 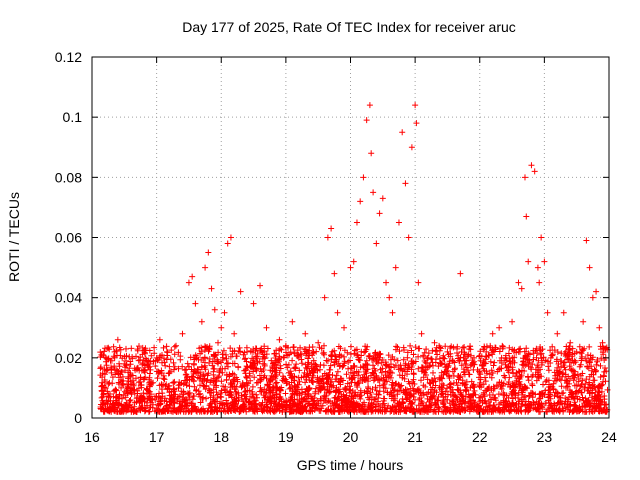 What do you see at coordinates (351, 437) in the screenshot?
I see `x-tick-label: 20` at bounding box center [351, 437].